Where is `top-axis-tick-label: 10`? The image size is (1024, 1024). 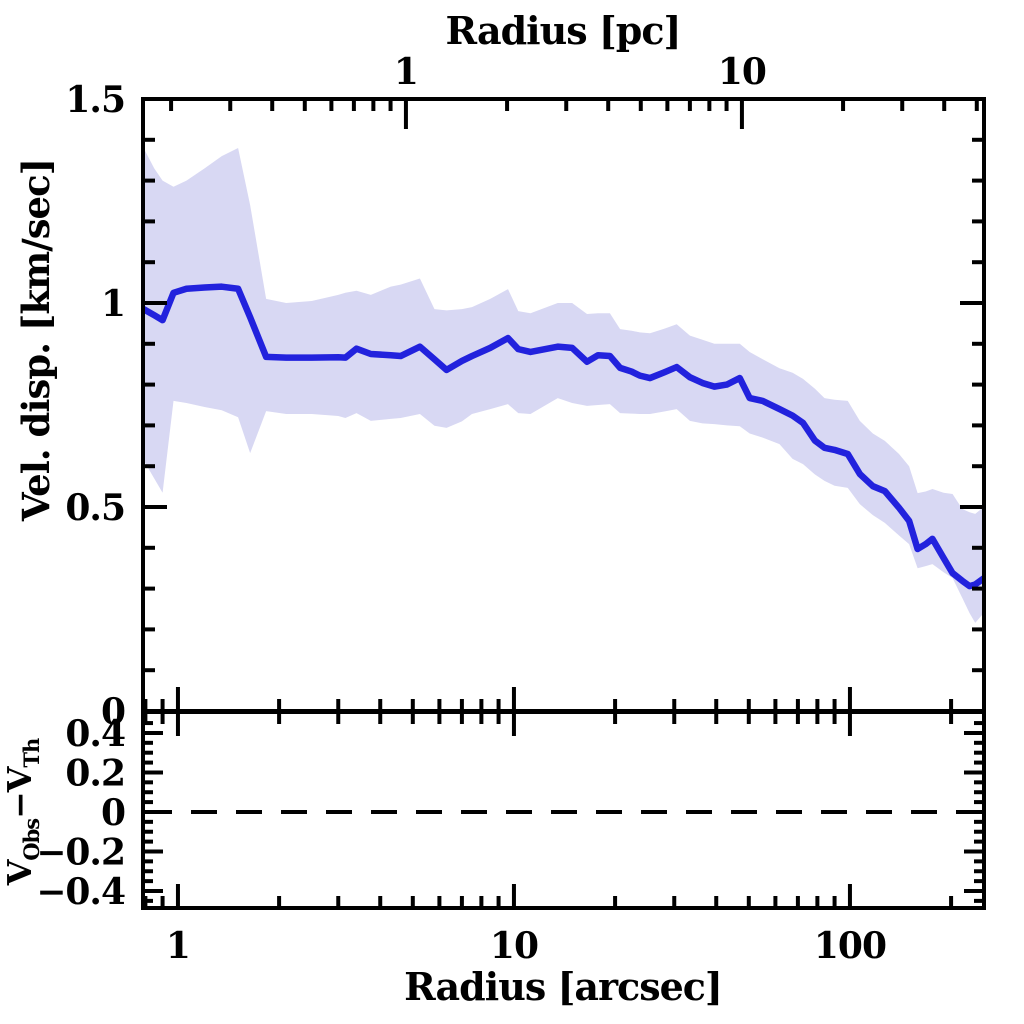 top-axis-tick-label: 10 is located at coordinates (742, 72).